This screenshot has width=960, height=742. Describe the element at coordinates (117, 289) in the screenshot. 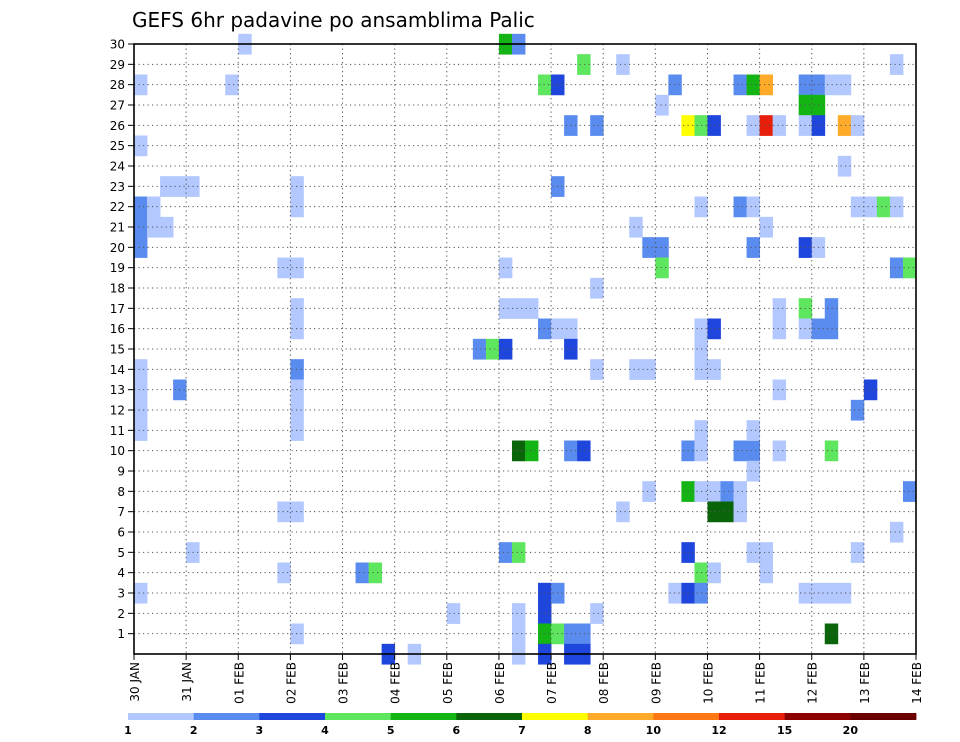

I see `y-tick-label: 18` at that location.